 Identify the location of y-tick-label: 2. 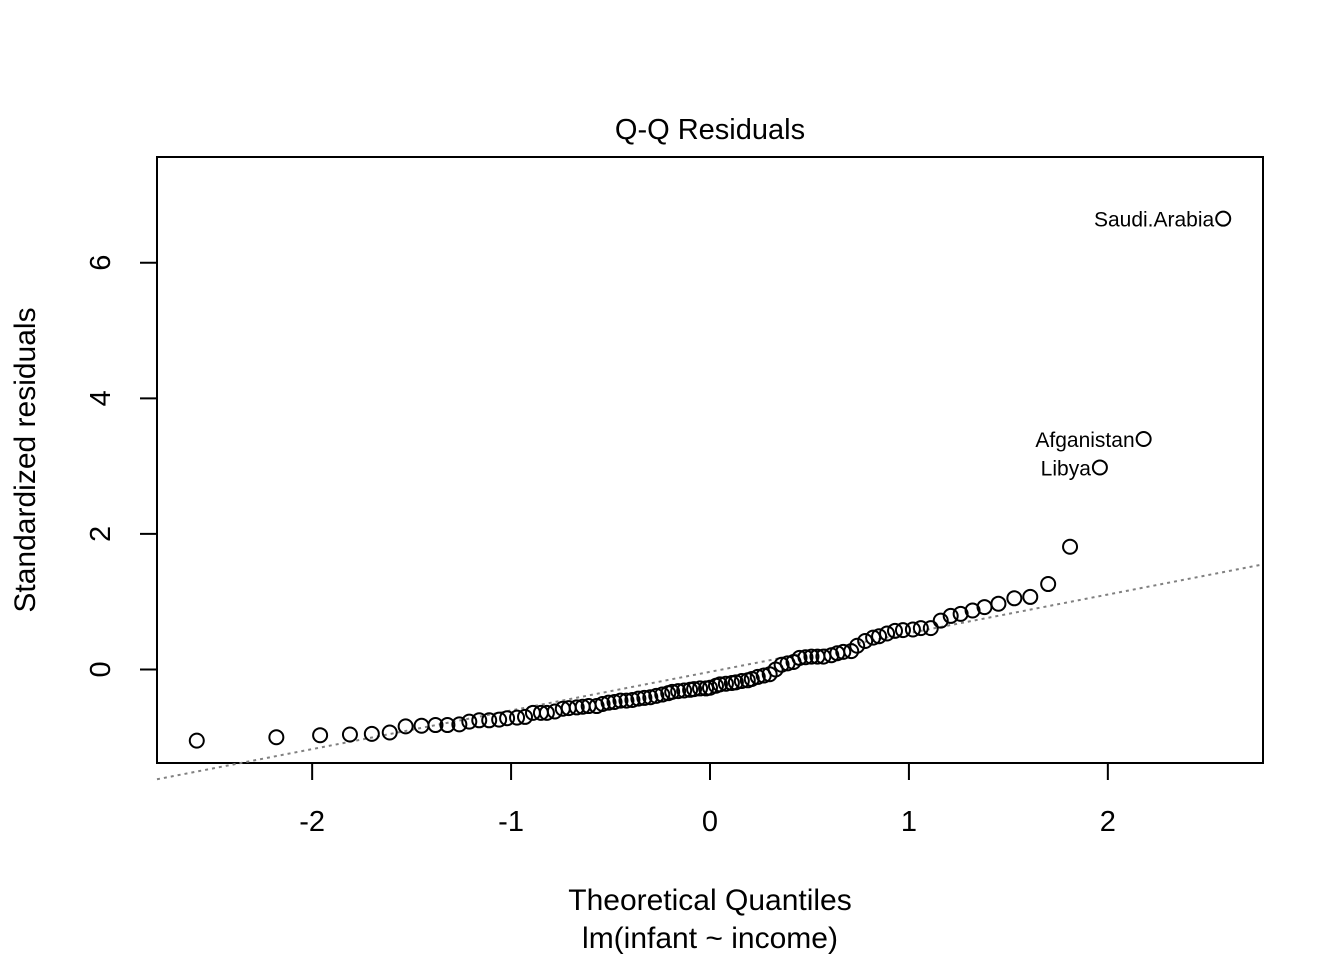
(101, 534).